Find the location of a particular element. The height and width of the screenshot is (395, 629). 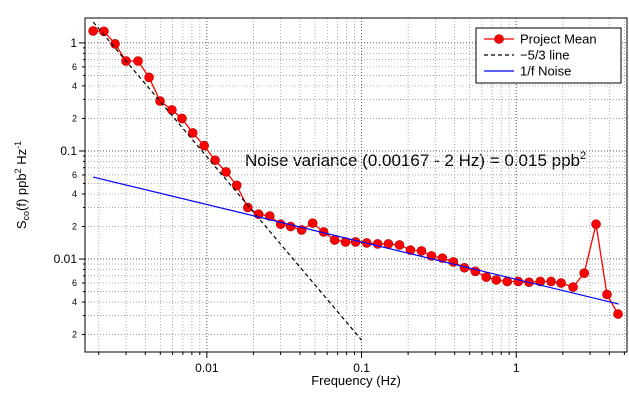

y-tick-label: 0.01 is located at coordinates (66, 259).